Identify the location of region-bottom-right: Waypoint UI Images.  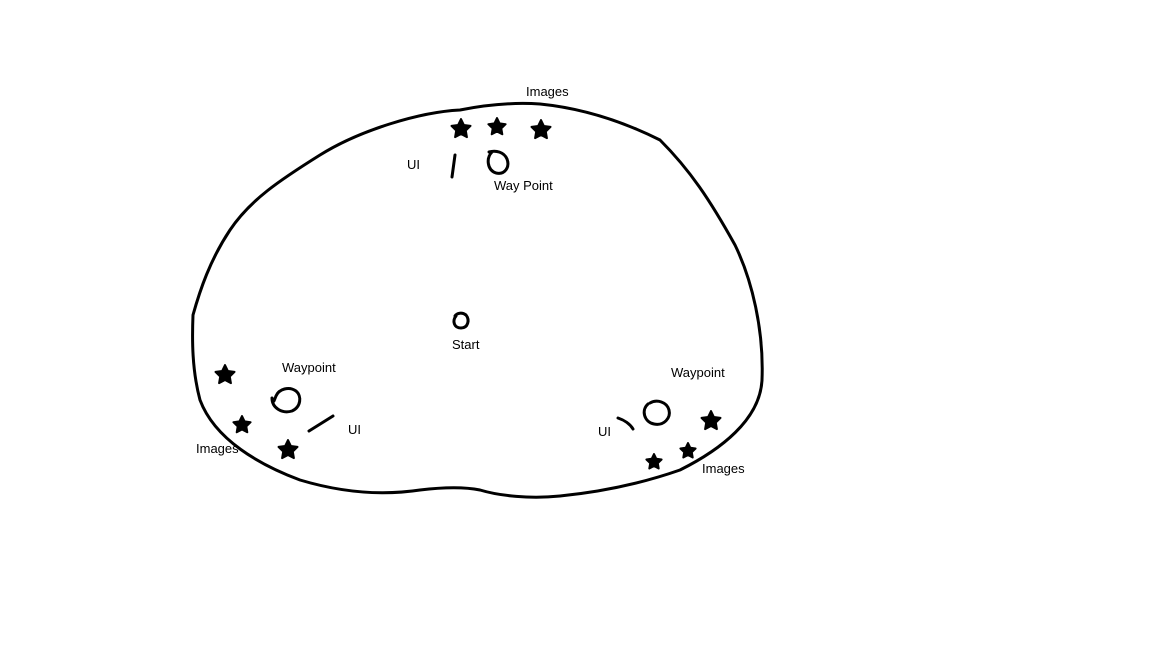
(671, 420).